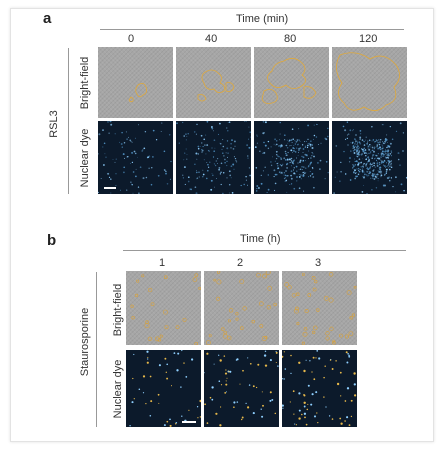 Image resolution: width=445 pixels, height=449 pixels. What do you see at coordinates (52, 240) in the screenshot?
I see `panel-b-letter: b` at bounding box center [52, 240].